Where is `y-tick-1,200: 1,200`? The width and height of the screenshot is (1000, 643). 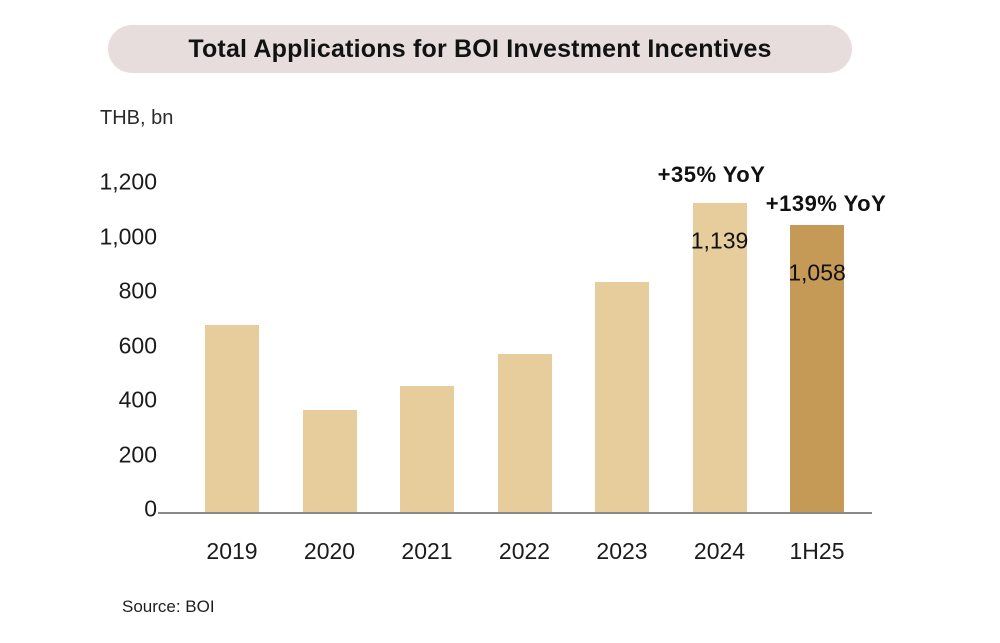 y-tick-1,200: 1,200 is located at coordinates (128, 181).